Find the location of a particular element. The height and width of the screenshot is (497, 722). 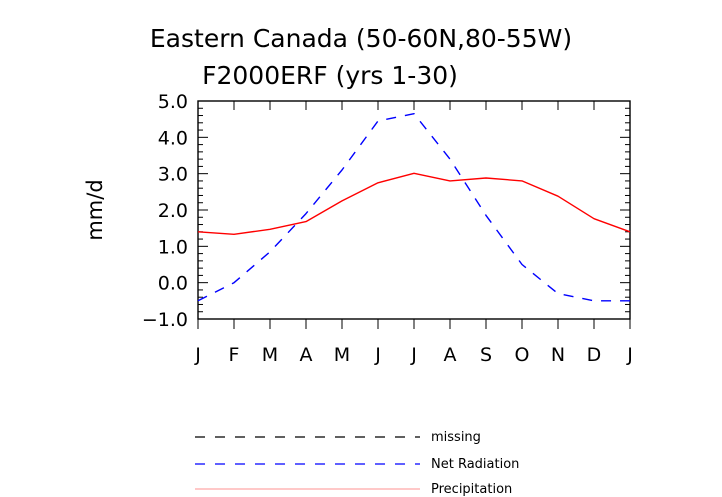

y-tick-label: 4.0 is located at coordinates (173, 138).